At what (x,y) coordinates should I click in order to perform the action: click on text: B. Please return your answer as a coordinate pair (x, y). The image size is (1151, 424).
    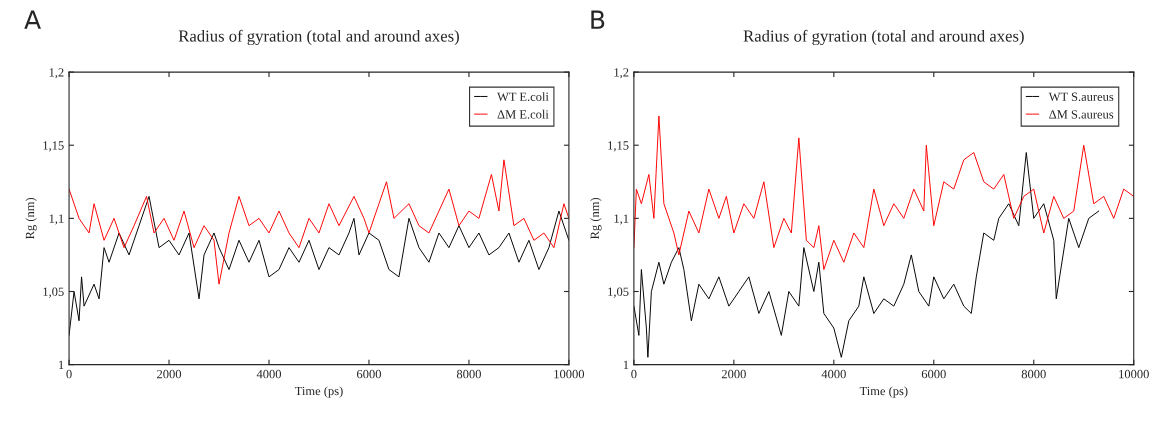
    Looking at the image, I should click on (598, 19).